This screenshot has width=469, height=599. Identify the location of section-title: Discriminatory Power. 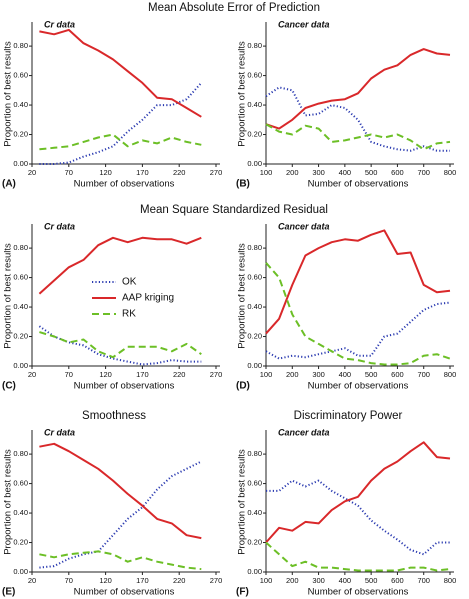
(348, 416).